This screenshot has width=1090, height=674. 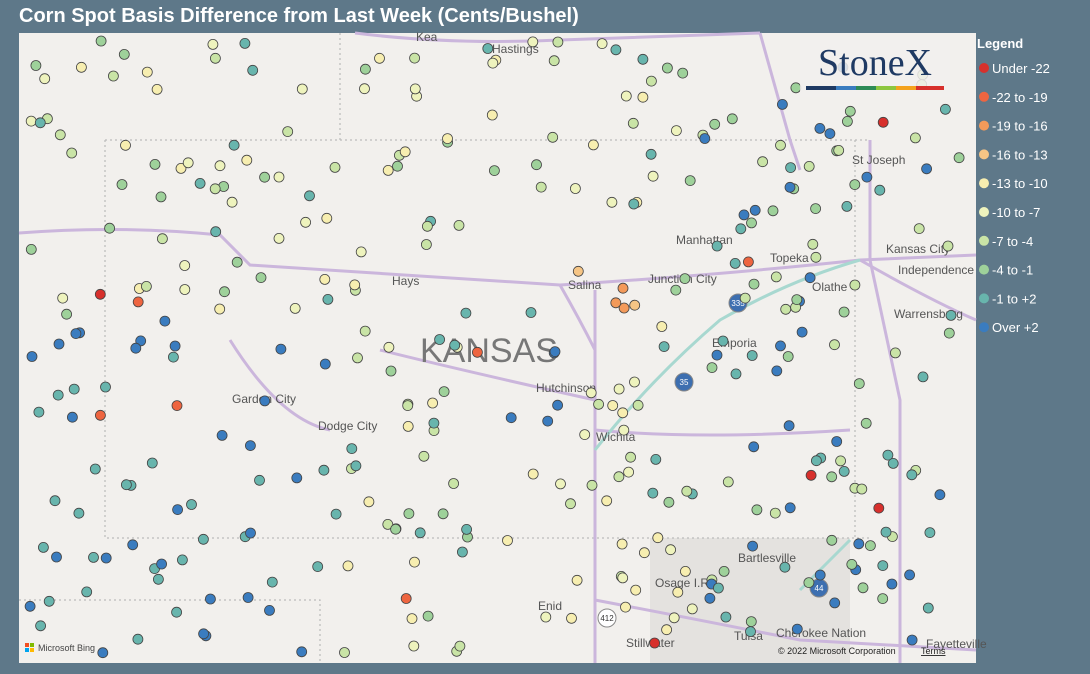 What do you see at coordinates (1021, 68) in the screenshot?
I see `legend-label: Under -22` at bounding box center [1021, 68].